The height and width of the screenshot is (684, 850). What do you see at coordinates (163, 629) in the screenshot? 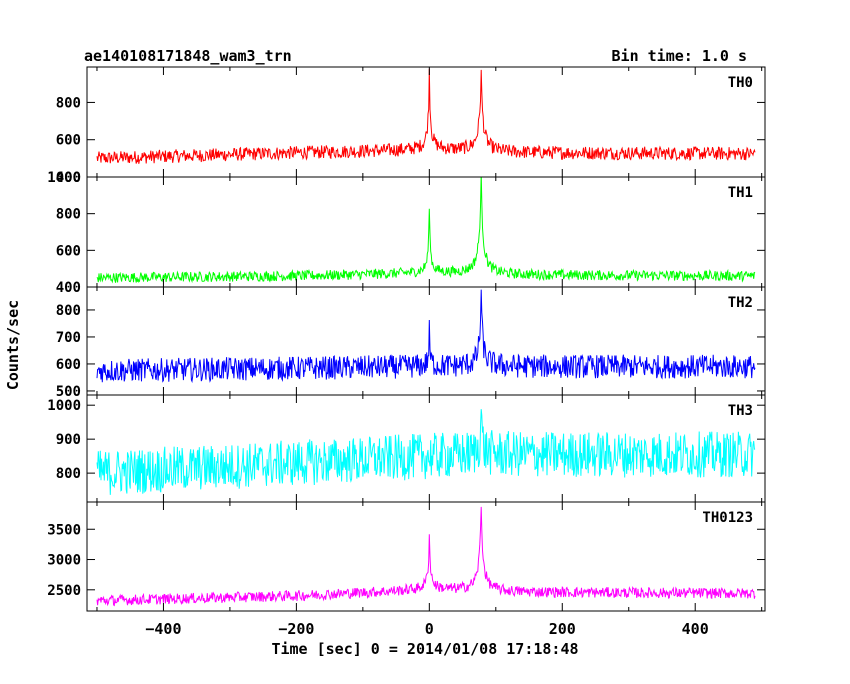
I see `x-tick-label: −400` at bounding box center [163, 629].